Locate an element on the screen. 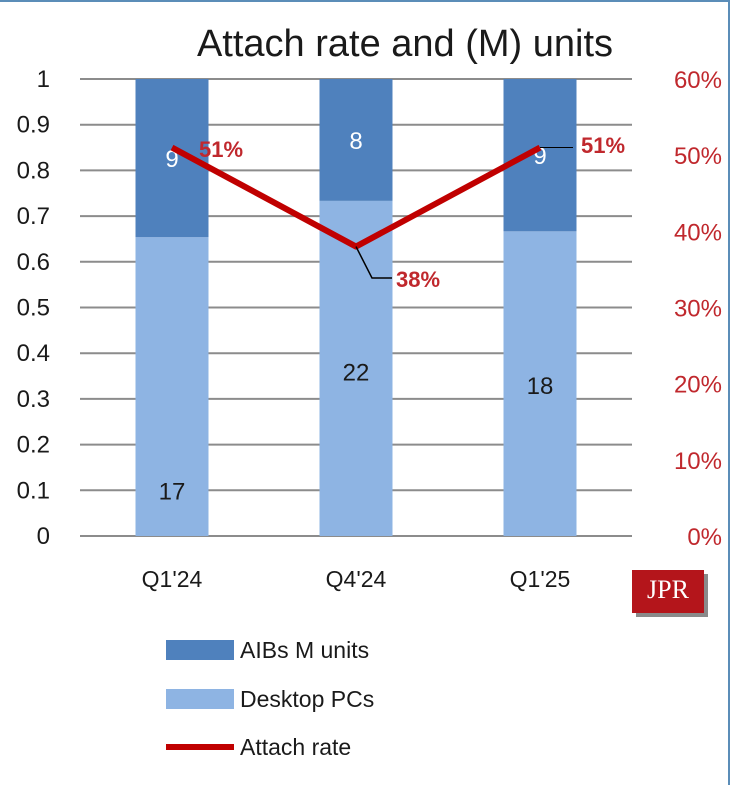  right-tick-label: 30% is located at coordinates (698, 309).